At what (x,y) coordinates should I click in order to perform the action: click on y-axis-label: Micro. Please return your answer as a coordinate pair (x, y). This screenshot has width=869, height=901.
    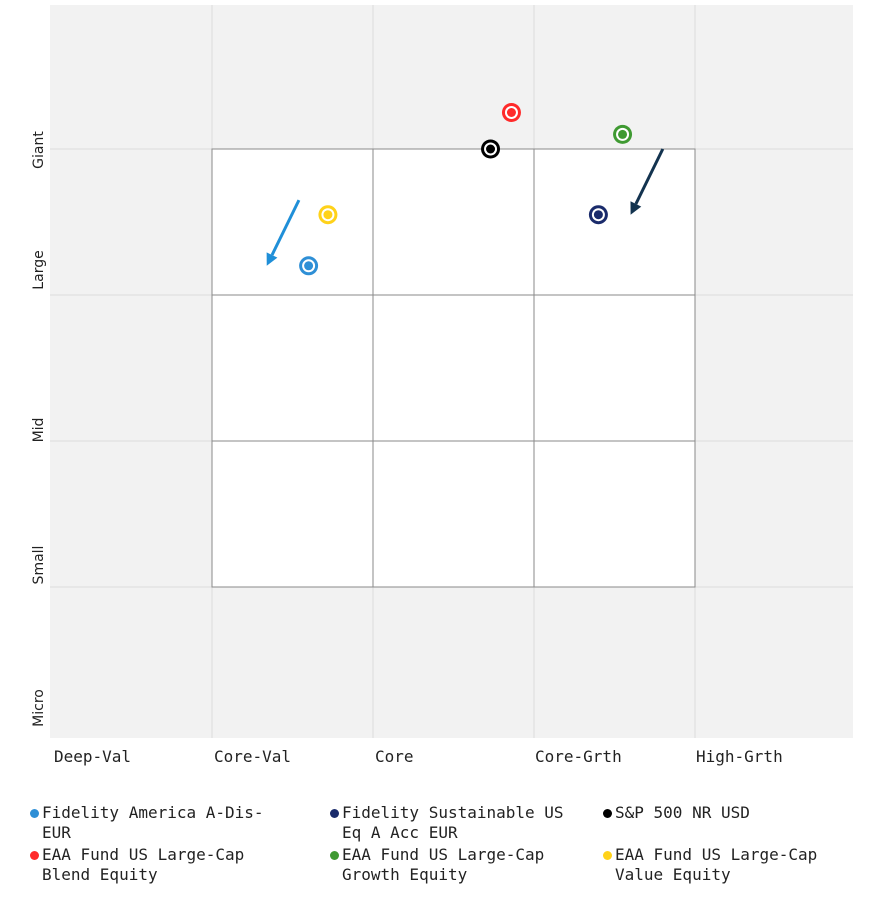
    Looking at the image, I should click on (39, 708).